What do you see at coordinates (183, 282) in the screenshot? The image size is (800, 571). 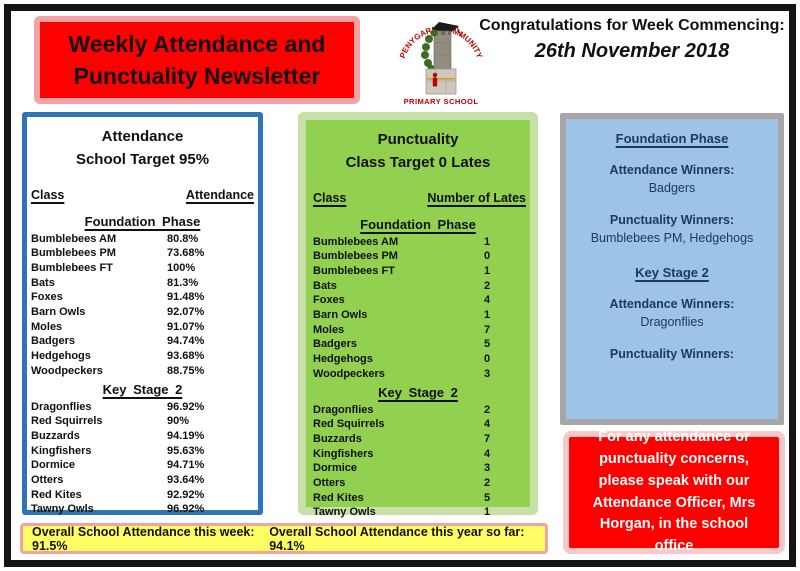 I see `class-value: 81.3%` at bounding box center [183, 282].